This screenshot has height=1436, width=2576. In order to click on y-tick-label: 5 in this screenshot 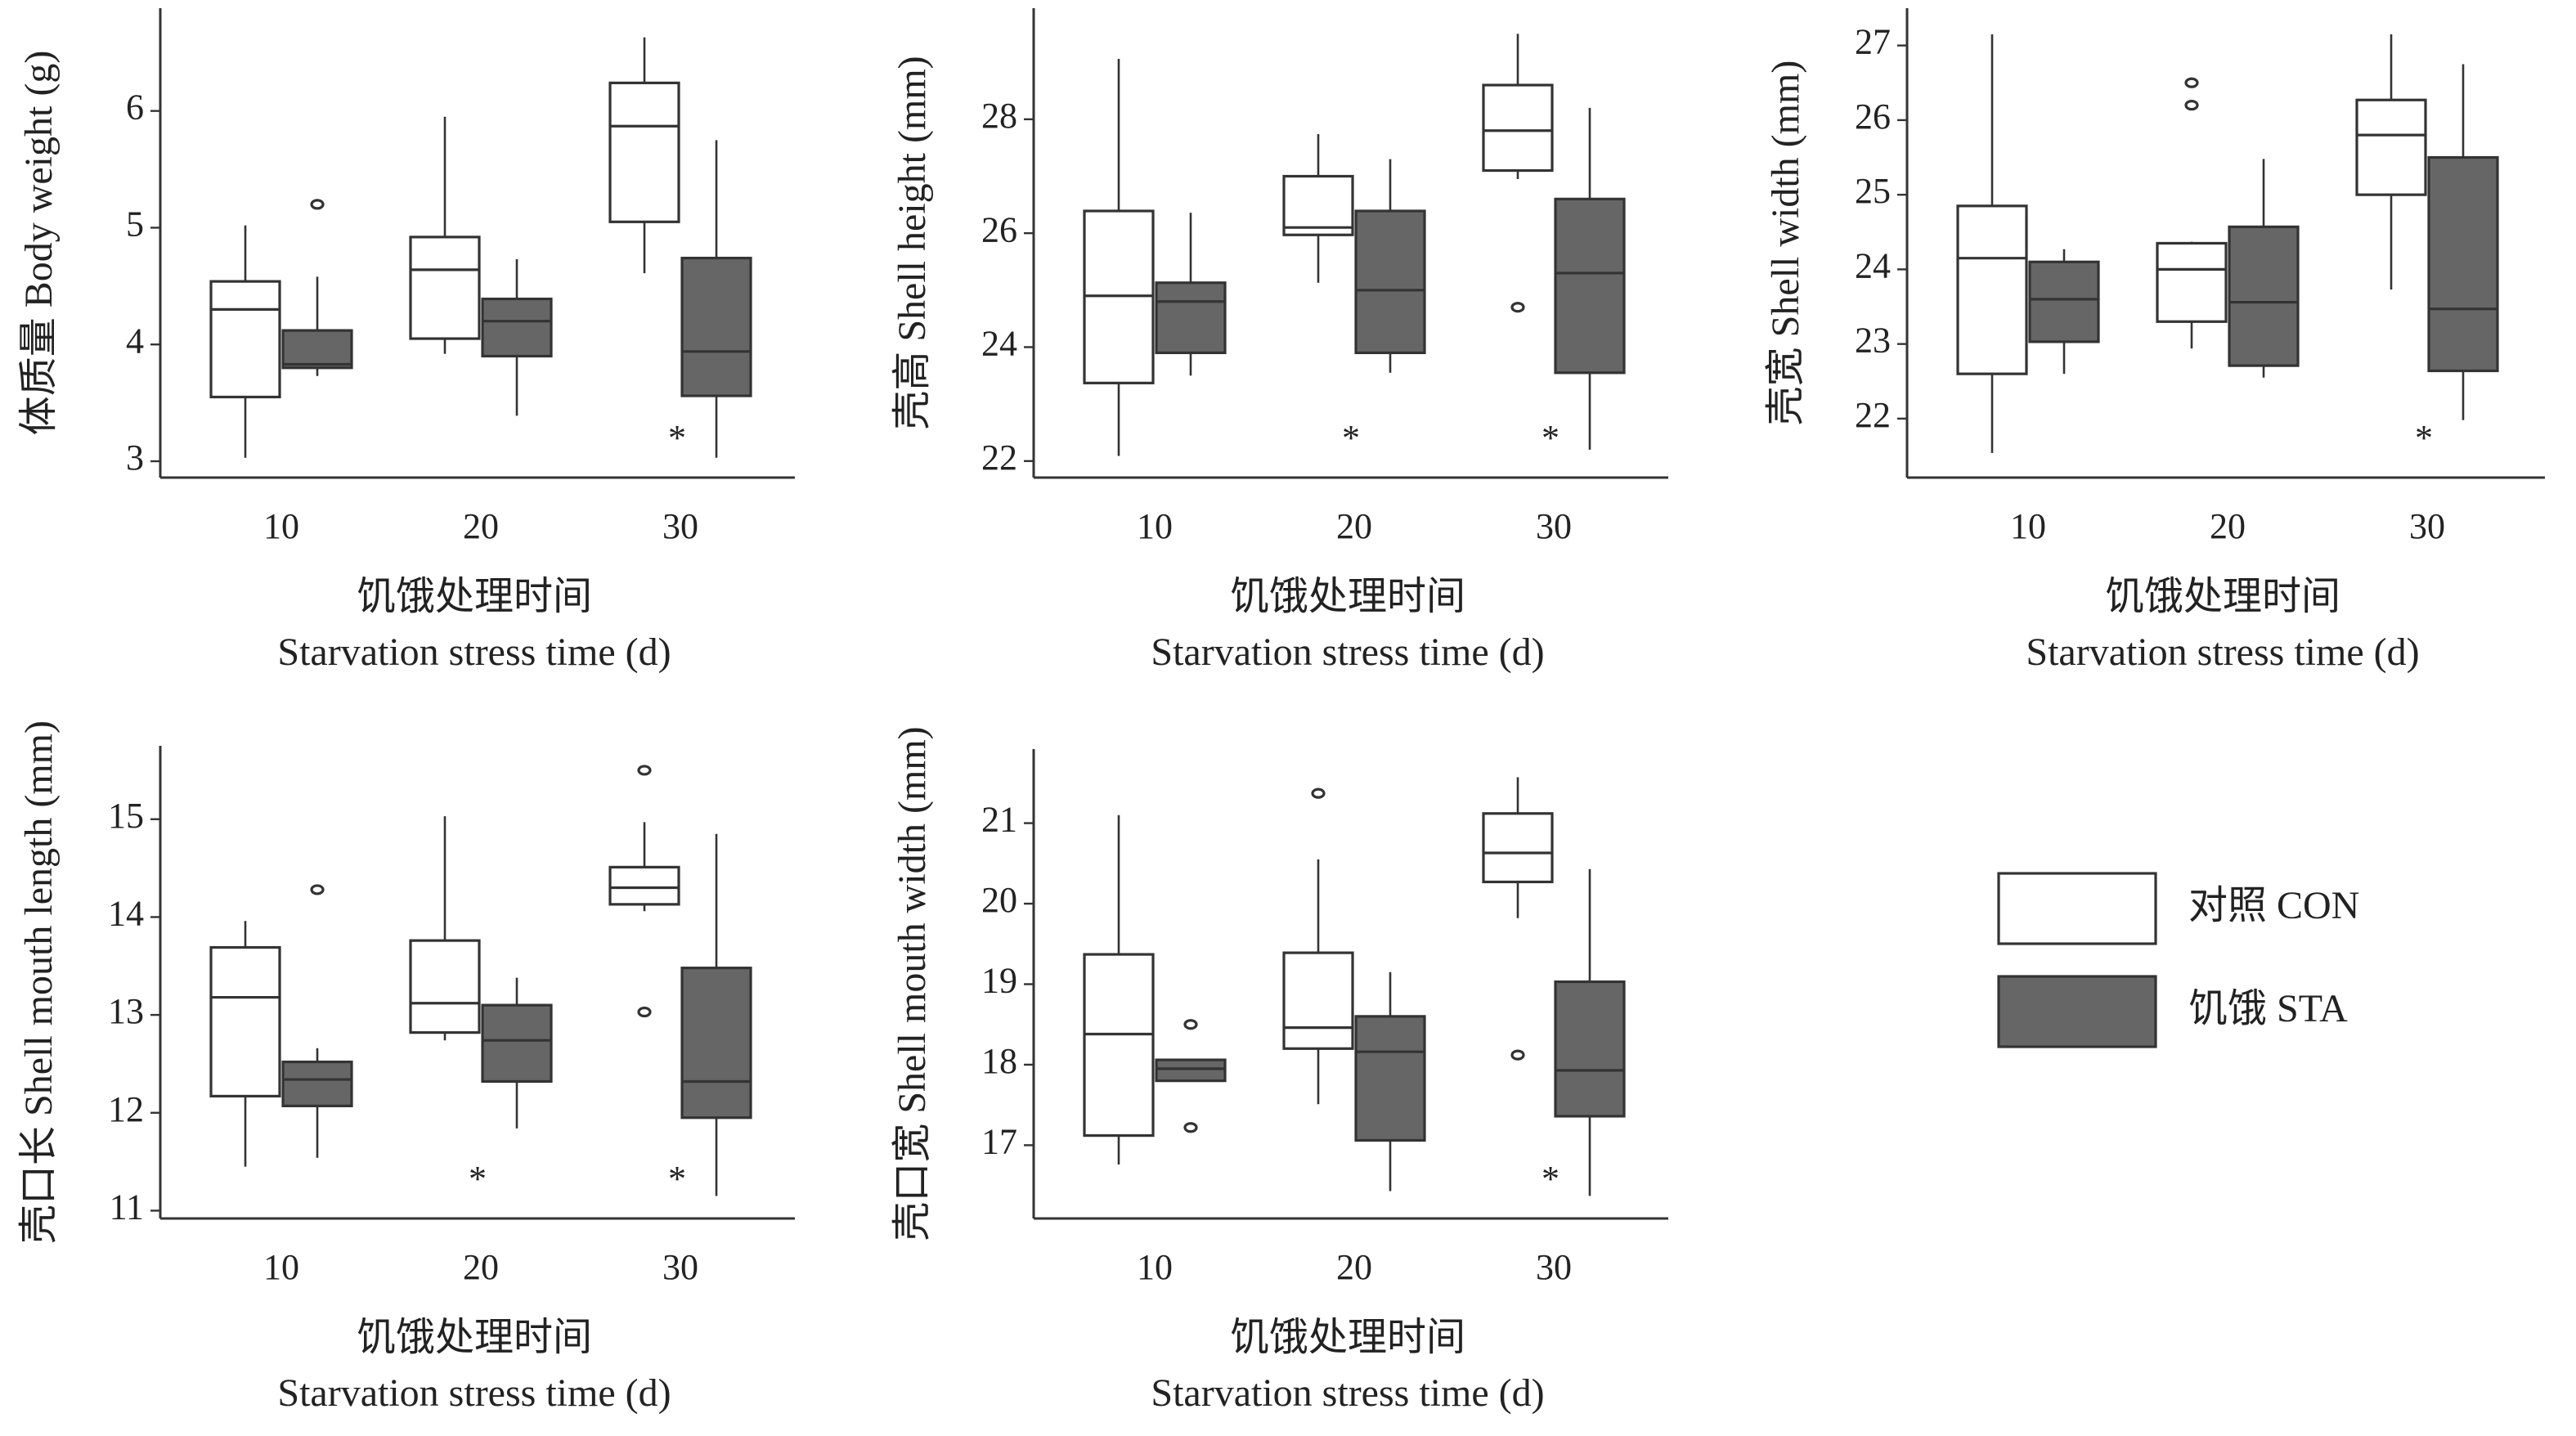, I will do `click(135, 224)`.